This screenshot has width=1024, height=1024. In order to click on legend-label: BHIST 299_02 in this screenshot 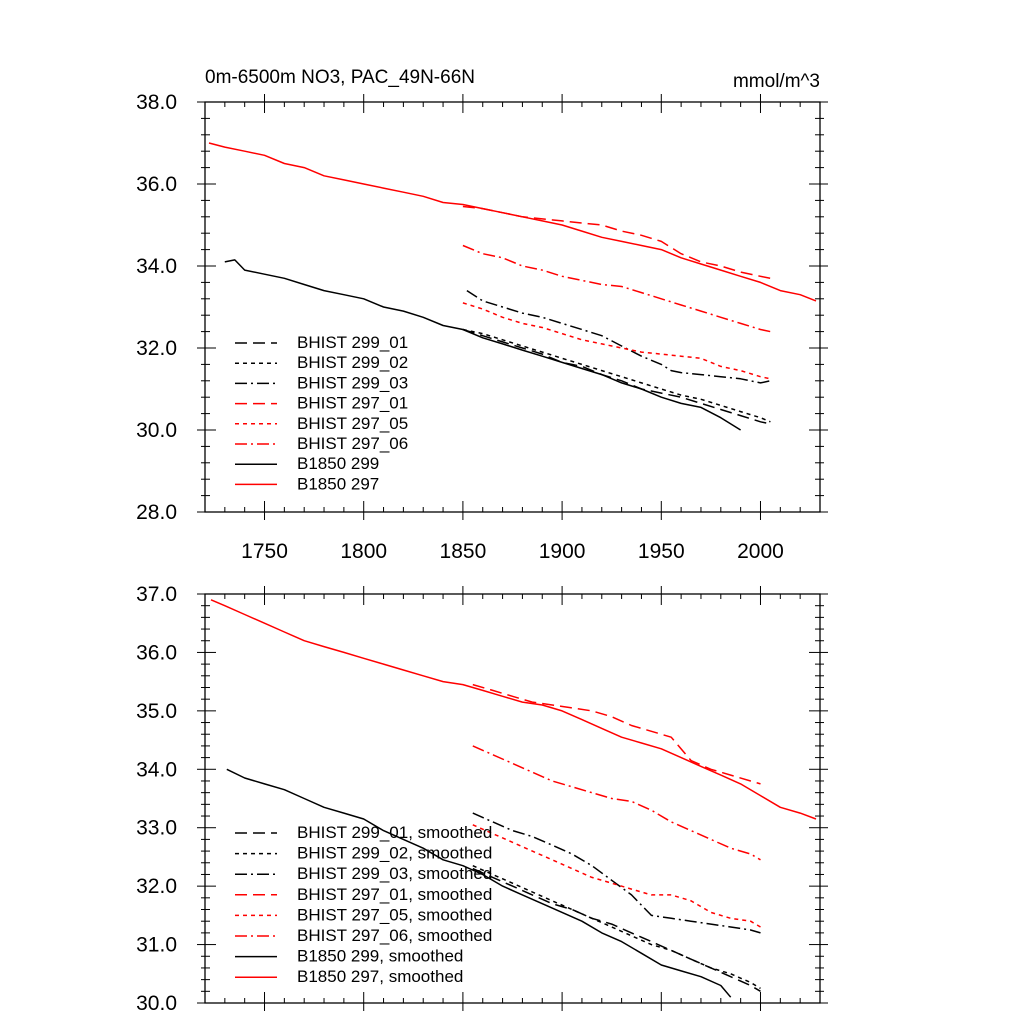, I will do `click(352, 362)`.